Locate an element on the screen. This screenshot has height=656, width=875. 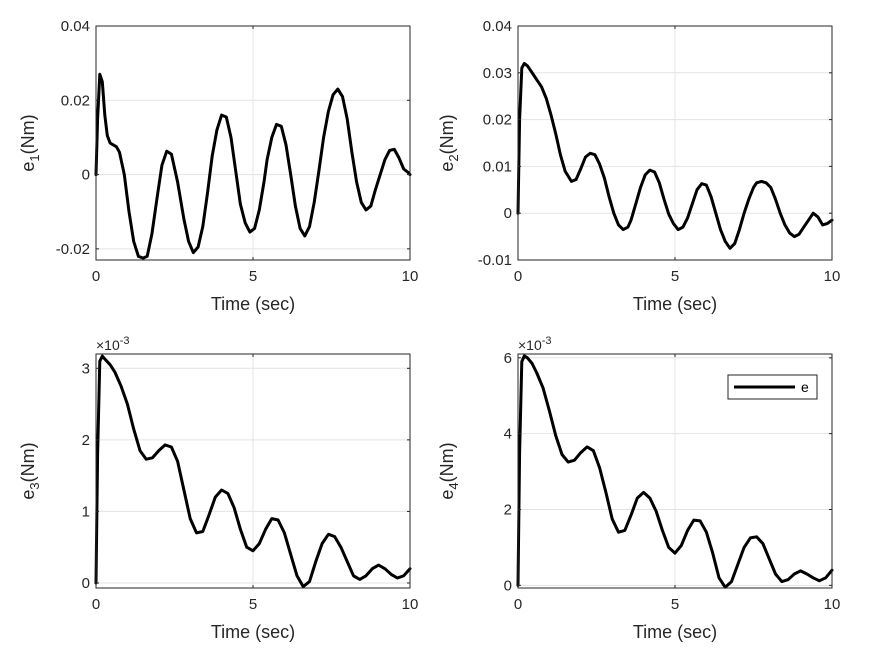
x-tick-label-2-1: 5 is located at coordinates (675, 276).